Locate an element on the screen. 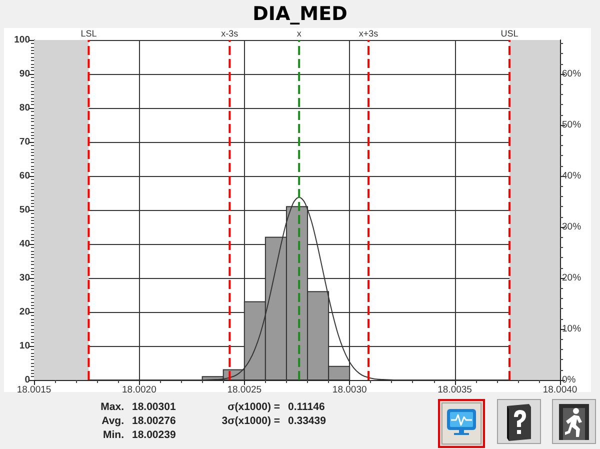  ref-line-label: x+3s is located at coordinates (368, 33).